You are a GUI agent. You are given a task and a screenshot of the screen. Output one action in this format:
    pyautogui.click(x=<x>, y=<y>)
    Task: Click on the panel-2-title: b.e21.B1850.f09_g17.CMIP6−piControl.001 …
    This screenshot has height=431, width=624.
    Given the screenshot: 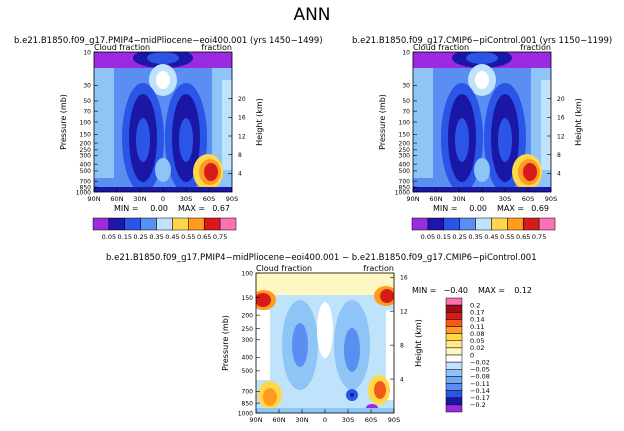 What is the action you would take?
    pyautogui.click(x=482, y=41)
    